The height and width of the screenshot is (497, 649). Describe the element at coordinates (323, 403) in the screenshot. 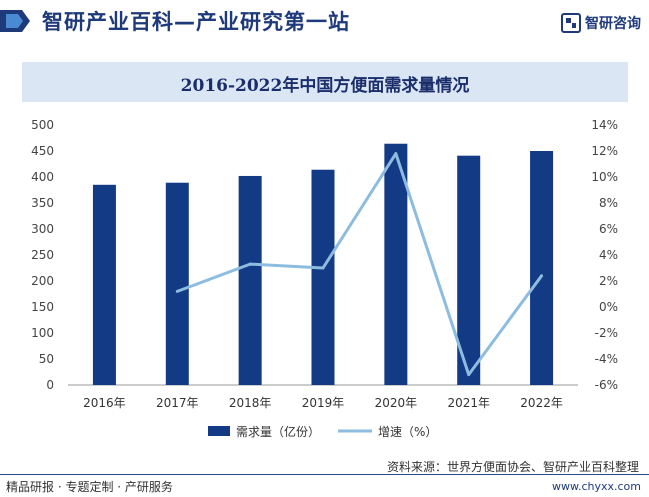

I see `x-tick-label: 2019年` at that location.